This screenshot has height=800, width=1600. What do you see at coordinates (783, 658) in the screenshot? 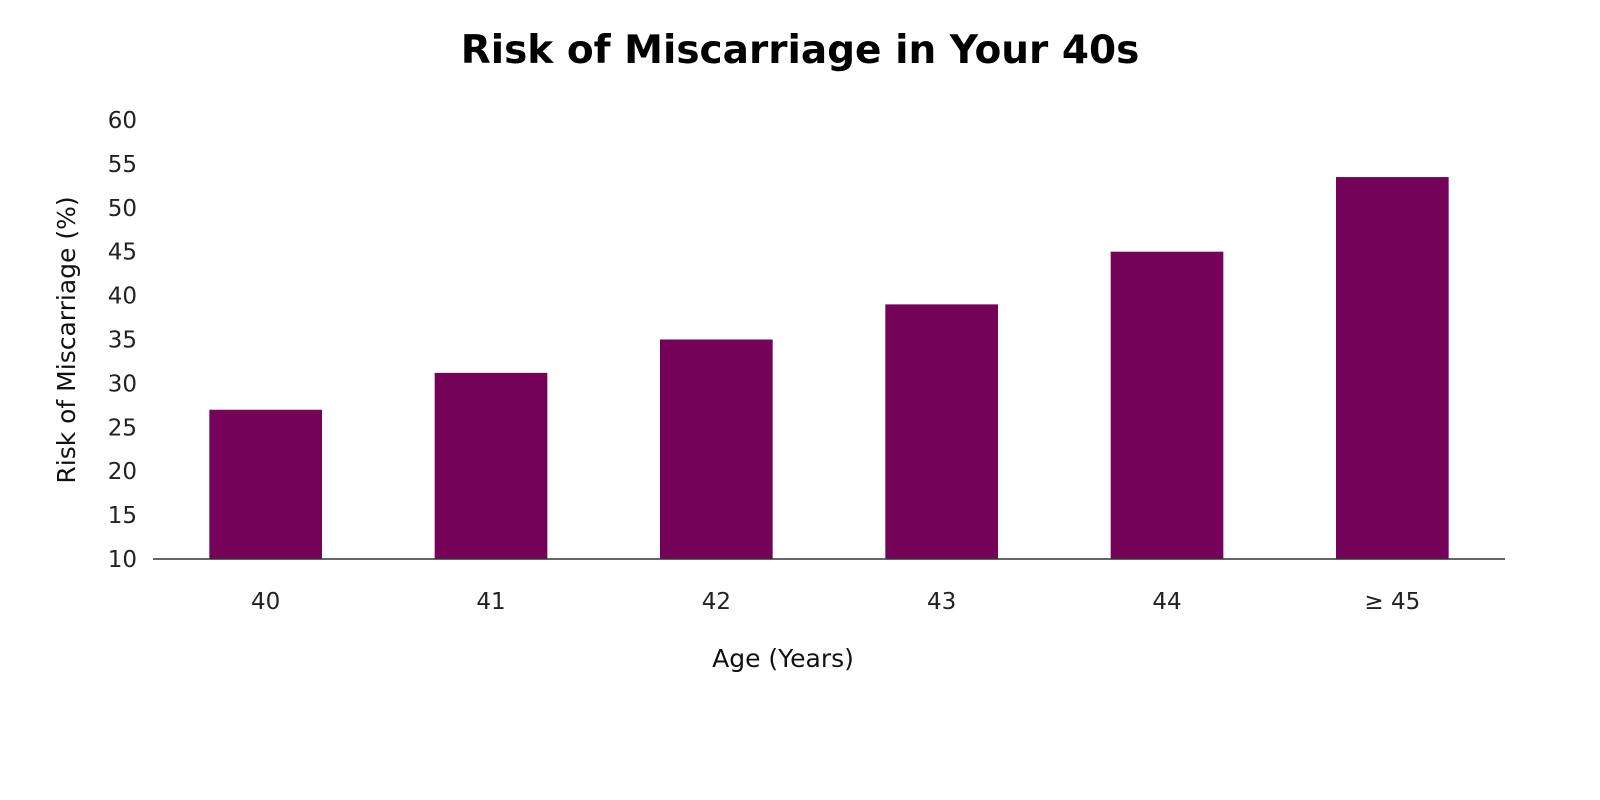
I see `x-axis-title: Age (Years)` at bounding box center [783, 658].